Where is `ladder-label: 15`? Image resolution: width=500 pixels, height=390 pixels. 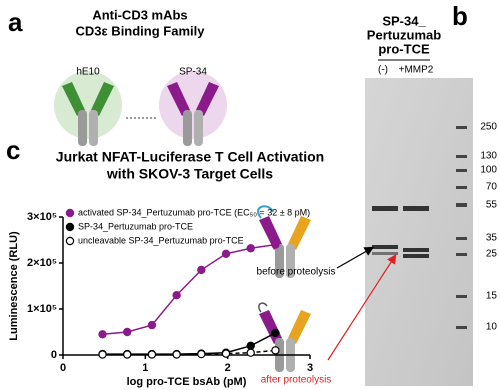
ladder-label: 15 is located at coordinates (492, 296).